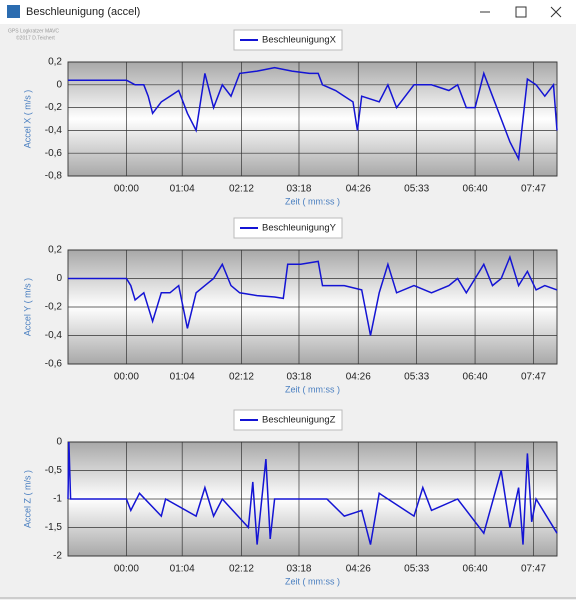 This screenshot has height=600, width=576. What do you see at coordinates (57, 556) in the screenshot?
I see `y-tick-label: -2` at bounding box center [57, 556].